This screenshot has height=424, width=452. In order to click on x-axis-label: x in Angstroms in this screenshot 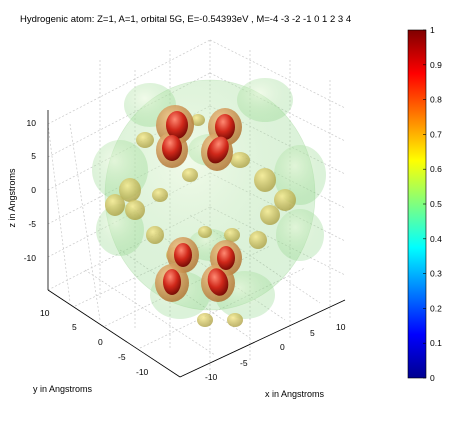, I will do `click(295, 394)`.